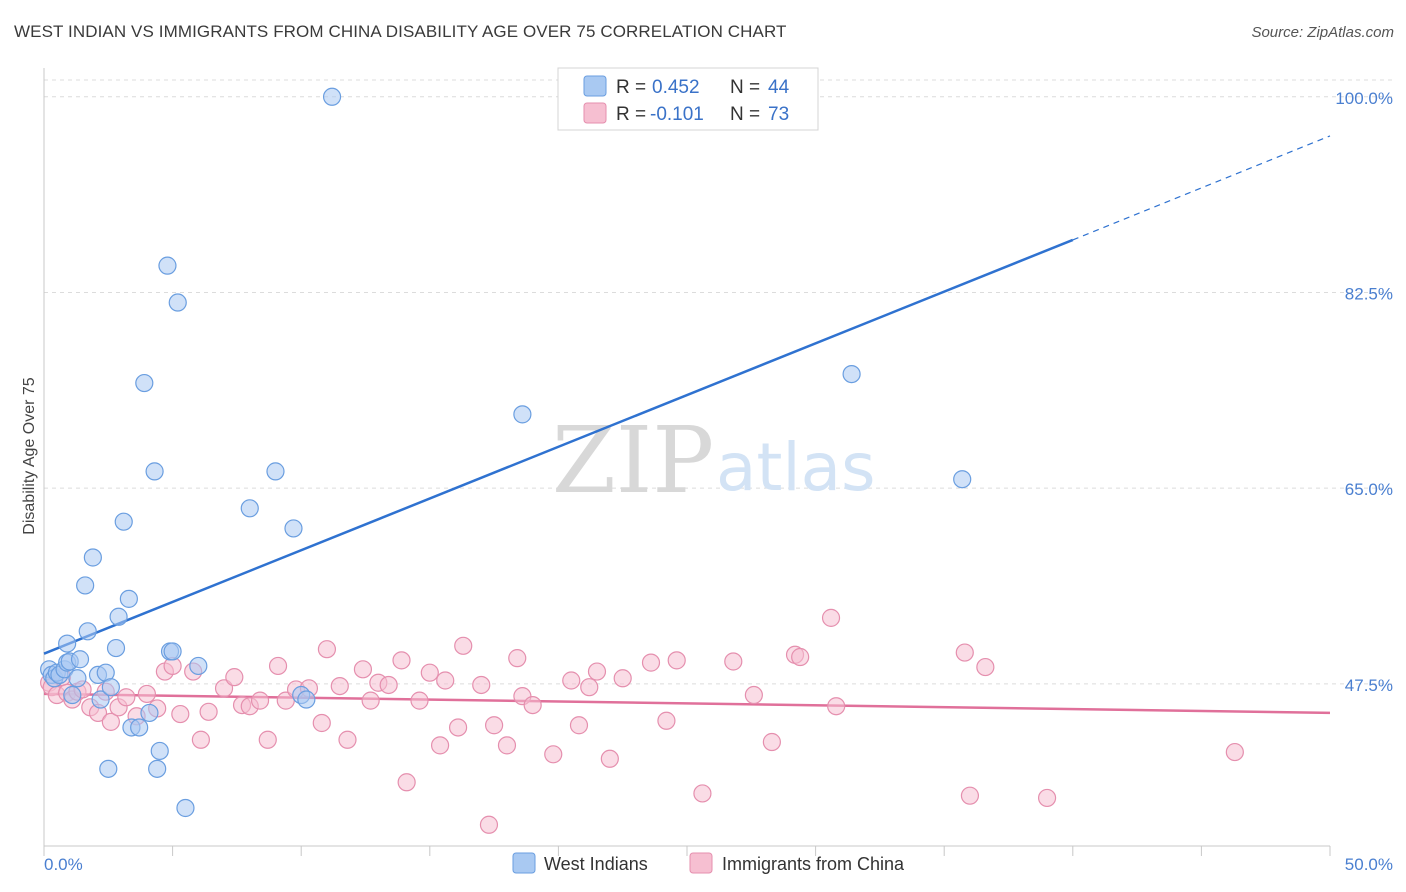  Describe the element at coordinates (813, 864) in the screenshot. I see `bottom-legend-label-china: Immigrants from China` at that location.